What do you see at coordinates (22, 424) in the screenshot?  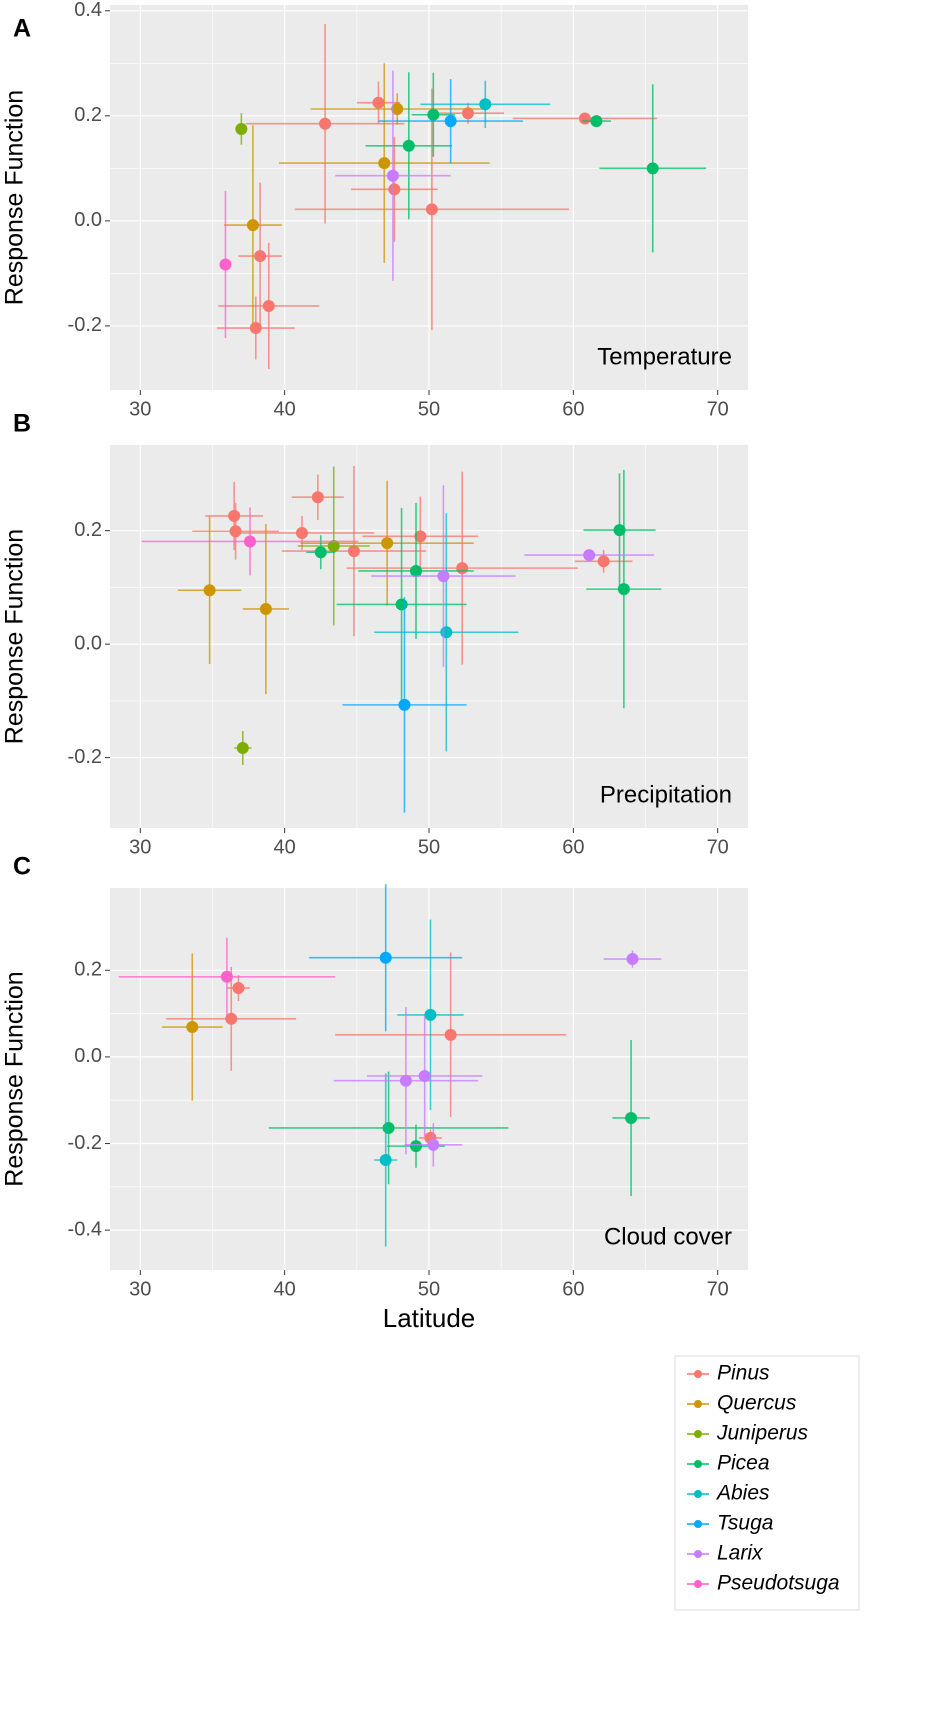 I see `panel-label: B` at bounding box center [22, 424].